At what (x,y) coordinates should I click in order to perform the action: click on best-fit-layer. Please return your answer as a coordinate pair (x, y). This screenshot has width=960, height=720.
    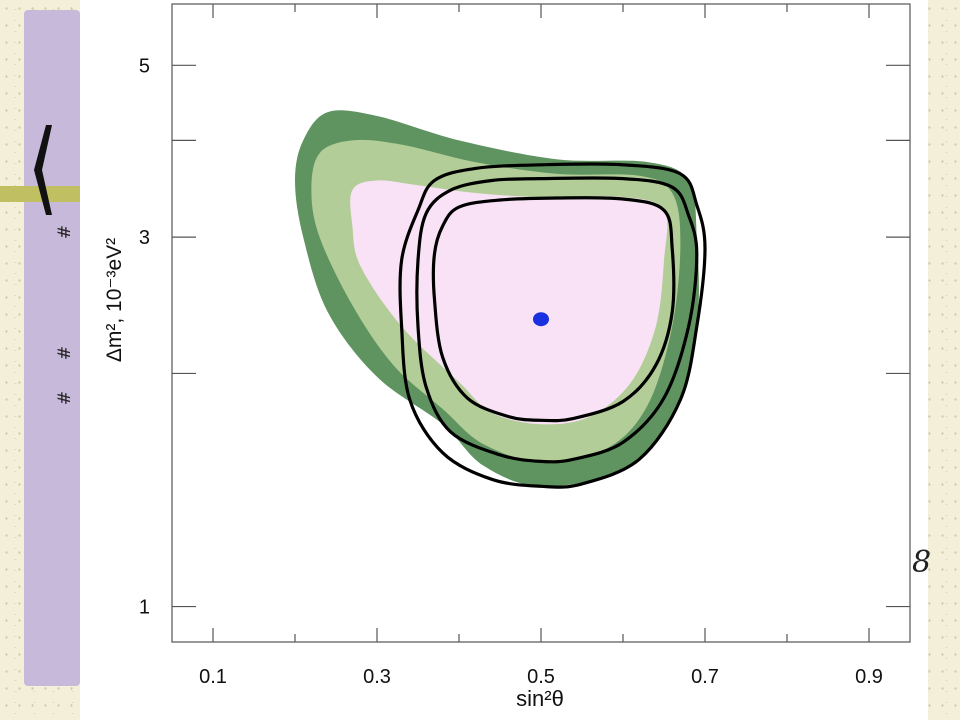
    Looking at the image, I should click on (541, 319).